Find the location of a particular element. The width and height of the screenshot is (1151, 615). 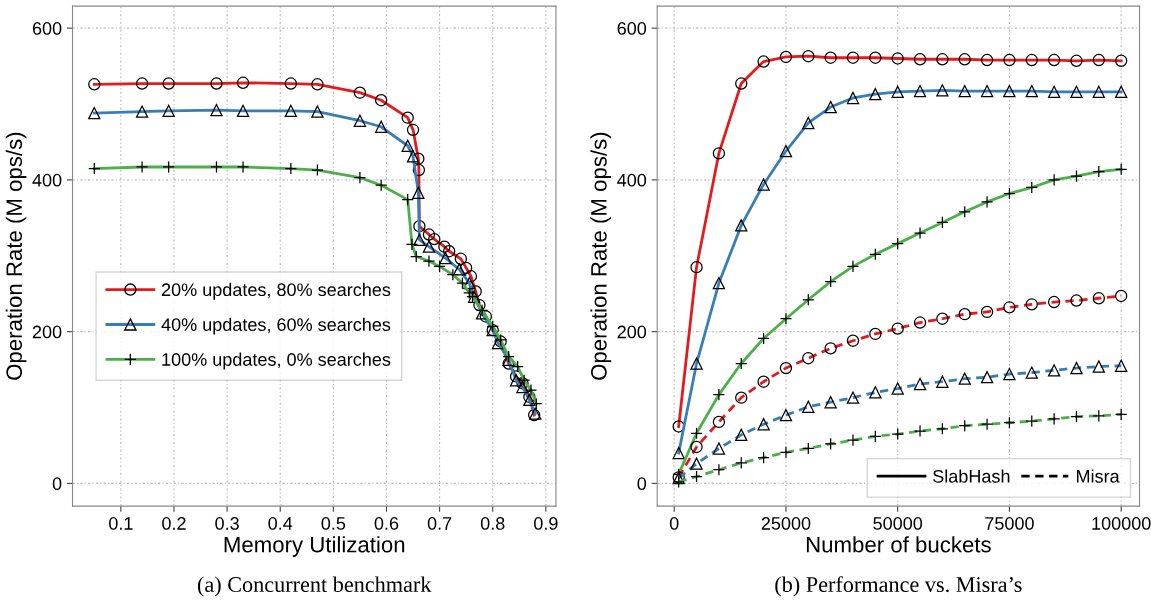

x-tick-label: 0.6 is located at coordinates (386, 523).